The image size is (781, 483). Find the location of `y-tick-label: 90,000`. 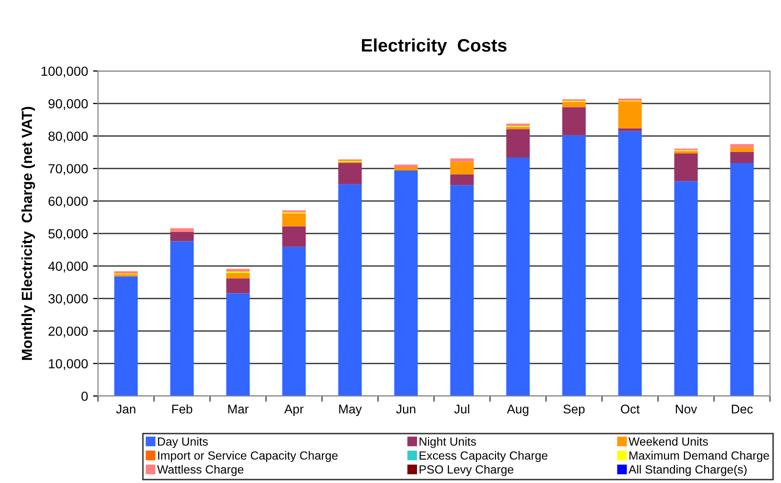

y-tick-label: 90,000 is located at coordinates (68, 104).